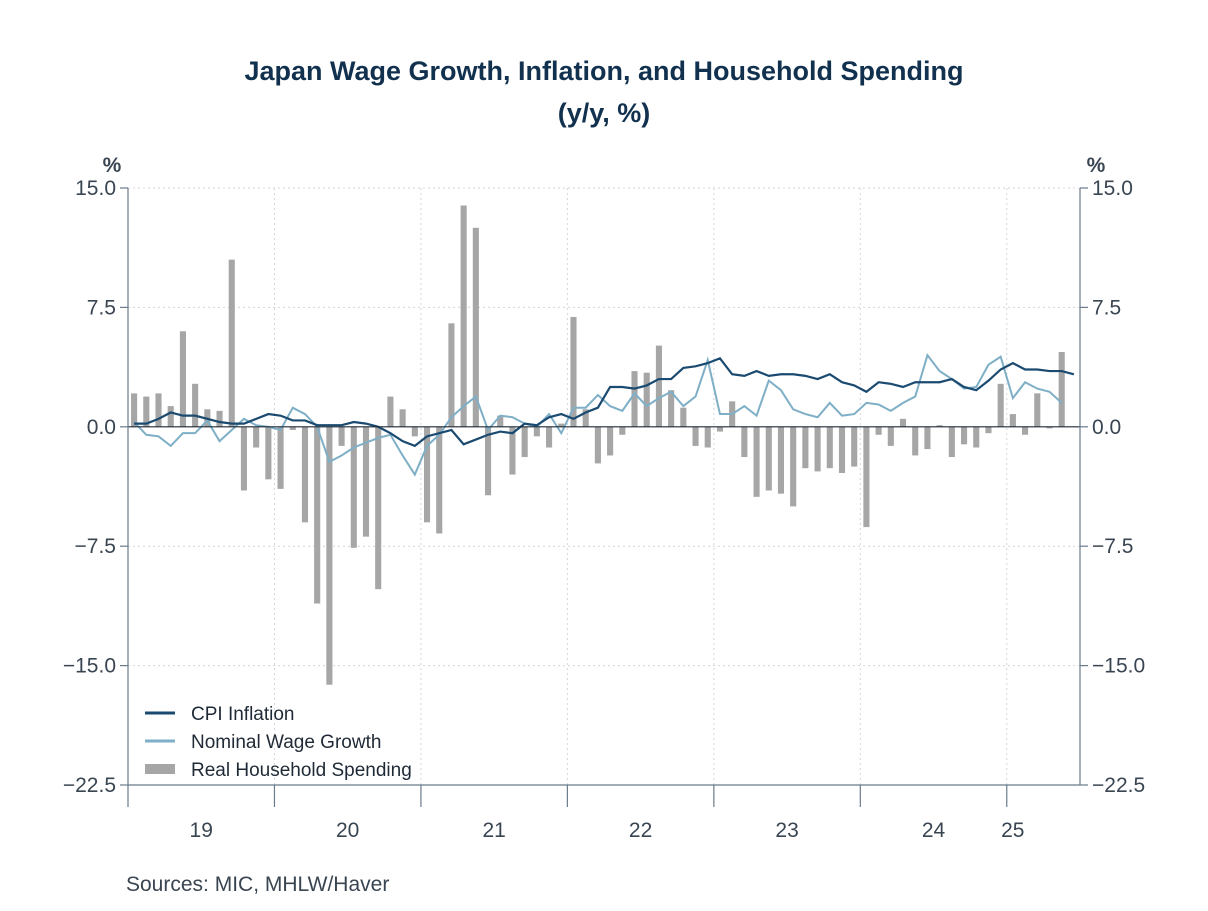  I want to click on right-axis-unit: %, so click(1096, 165).